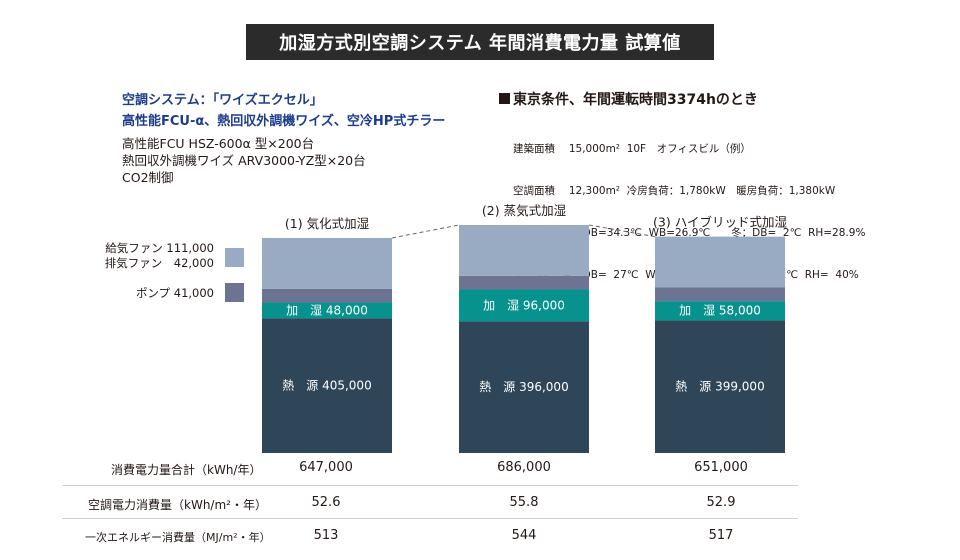  I want to click on heat-source-label: 熱 源 399,000, so click(719, 387).